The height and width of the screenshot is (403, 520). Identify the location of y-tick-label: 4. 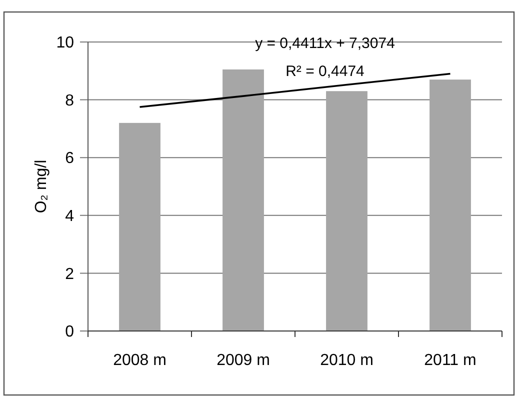
(69, 216).